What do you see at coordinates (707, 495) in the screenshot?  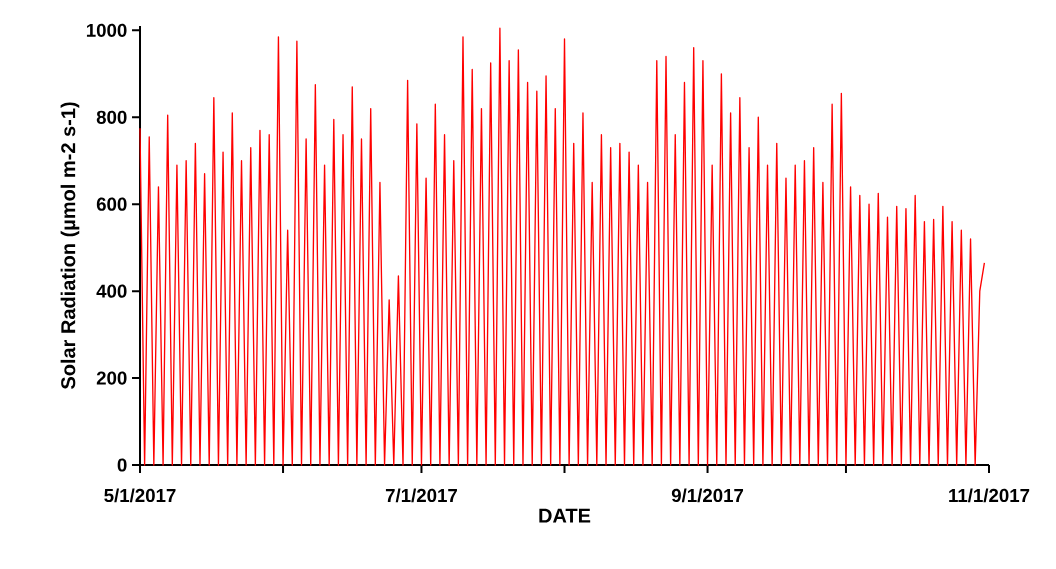 I see `x-tick-label: 9/1/2017` at bounding box center [707, 495].